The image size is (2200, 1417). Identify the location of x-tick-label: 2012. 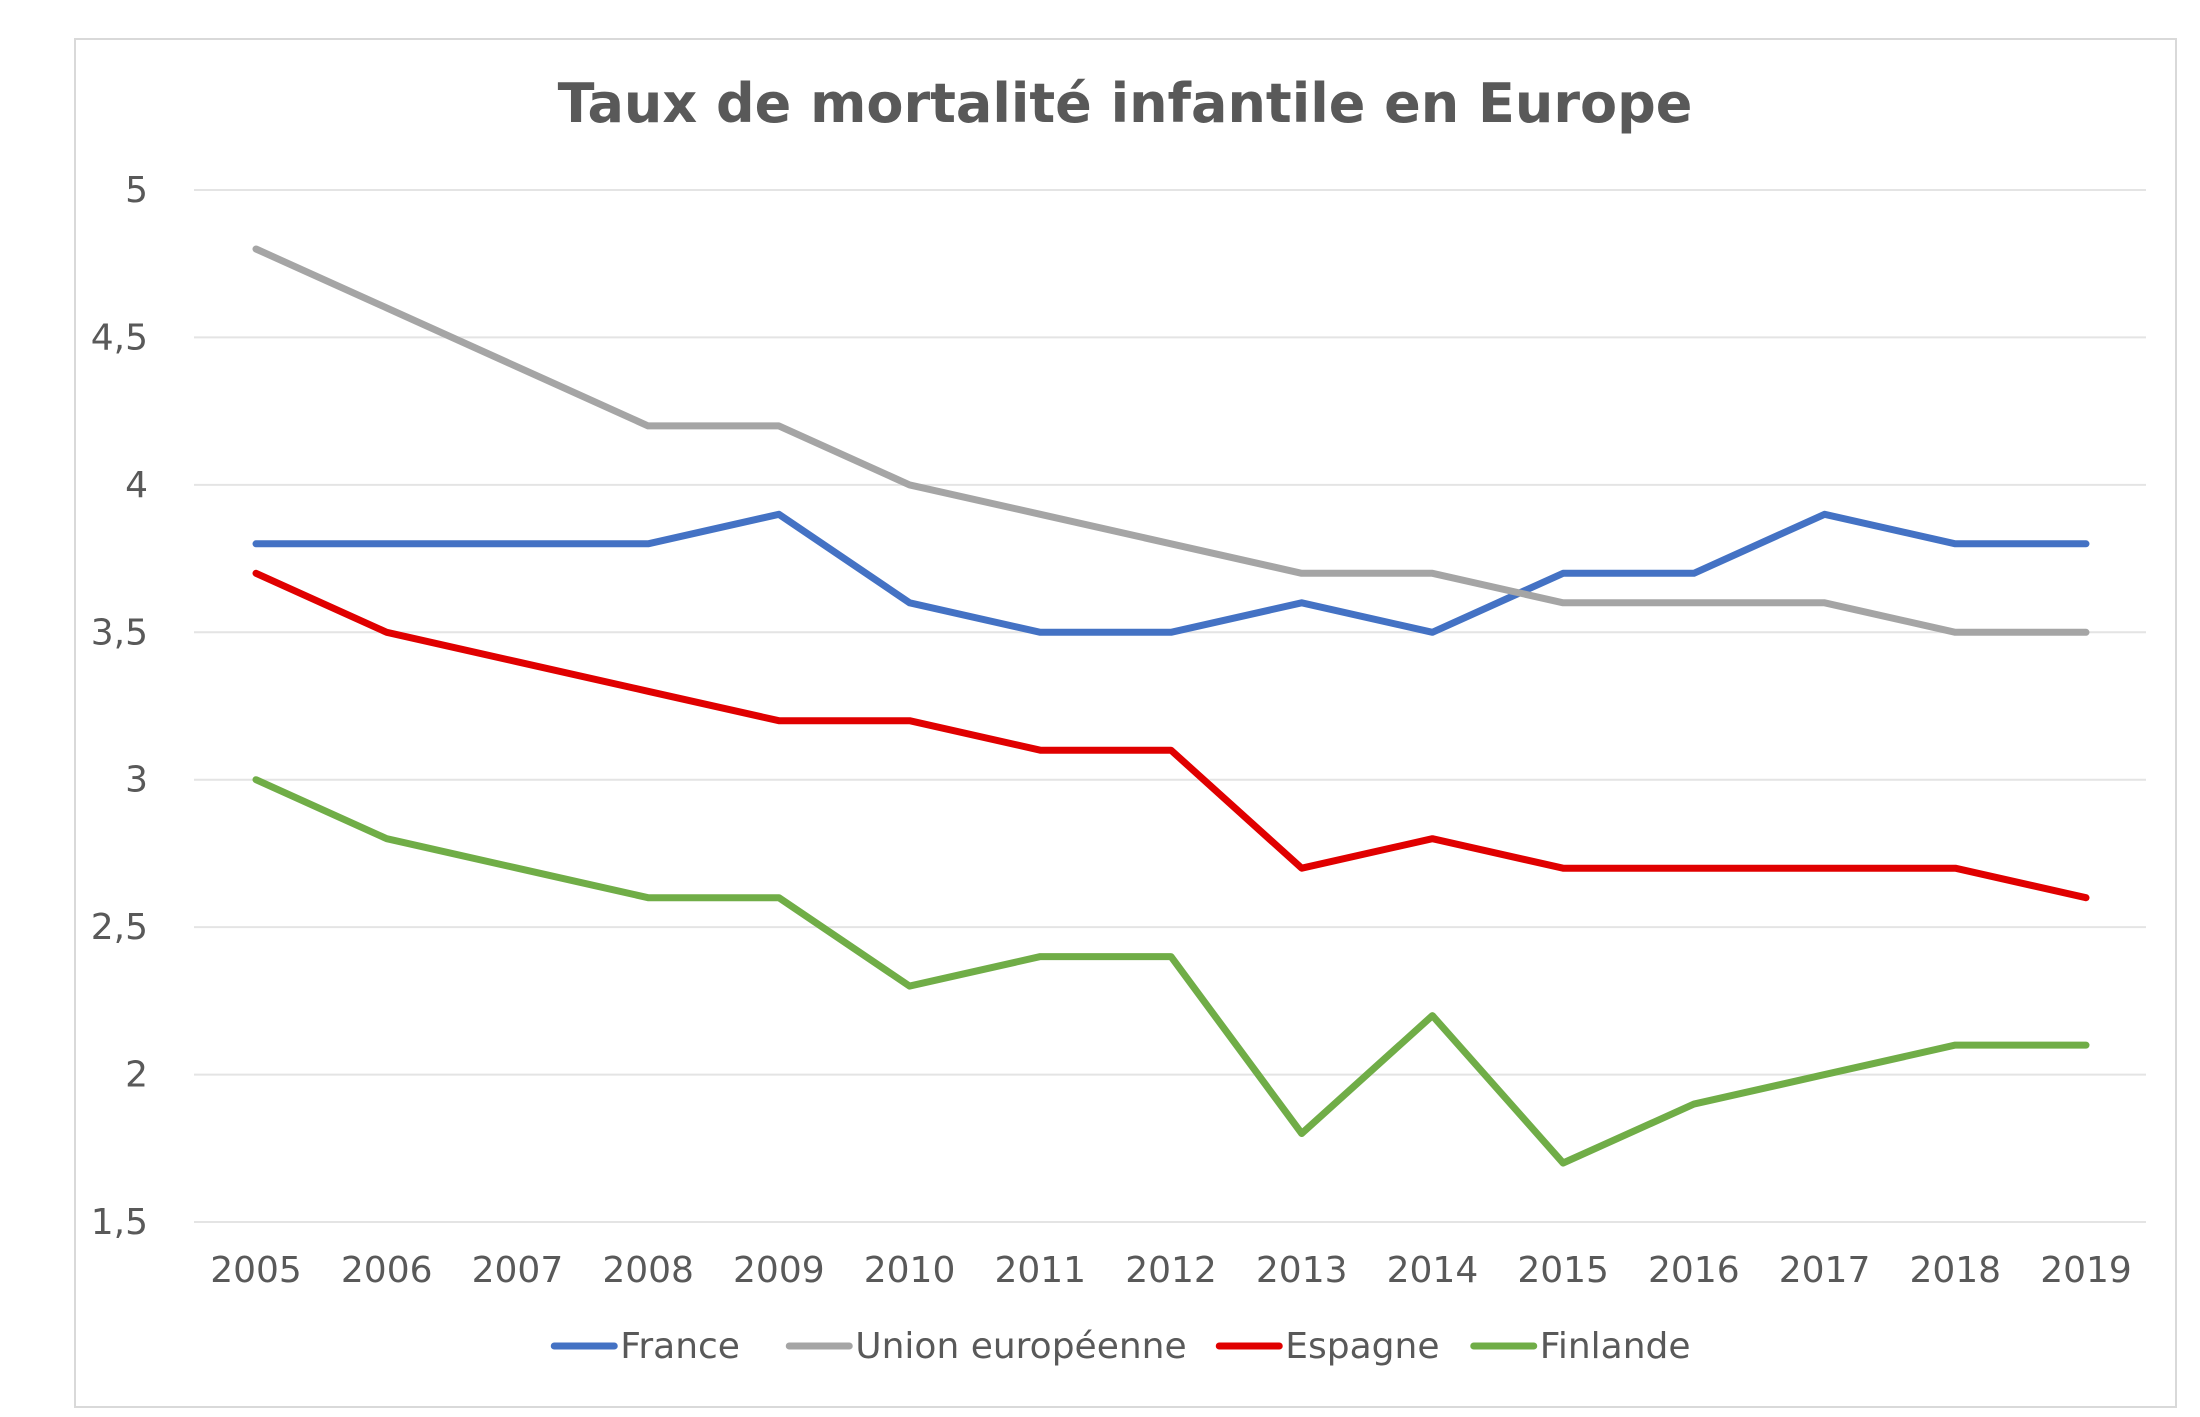
(1171, 1270).